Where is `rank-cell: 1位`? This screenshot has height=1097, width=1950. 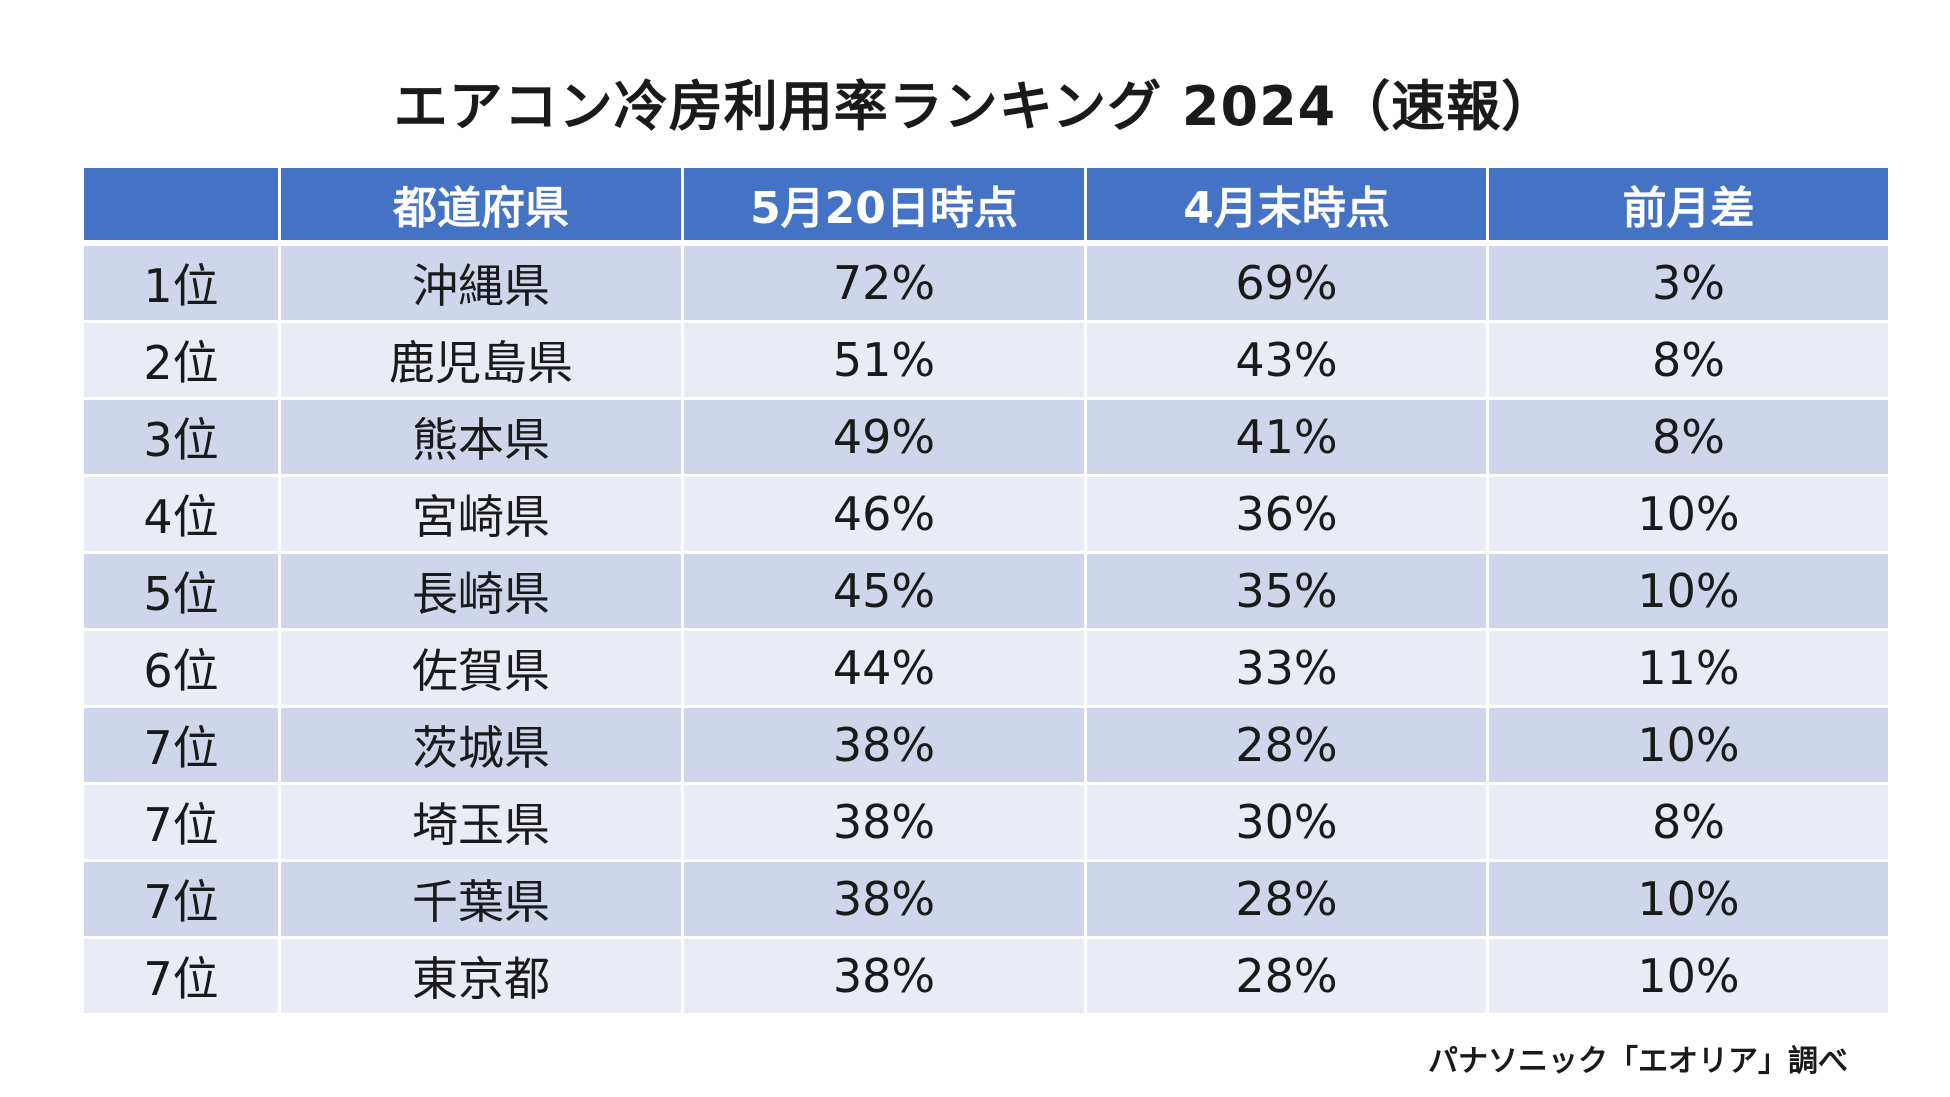 rank-cell: 1位 is located at coordinates (181, 281).